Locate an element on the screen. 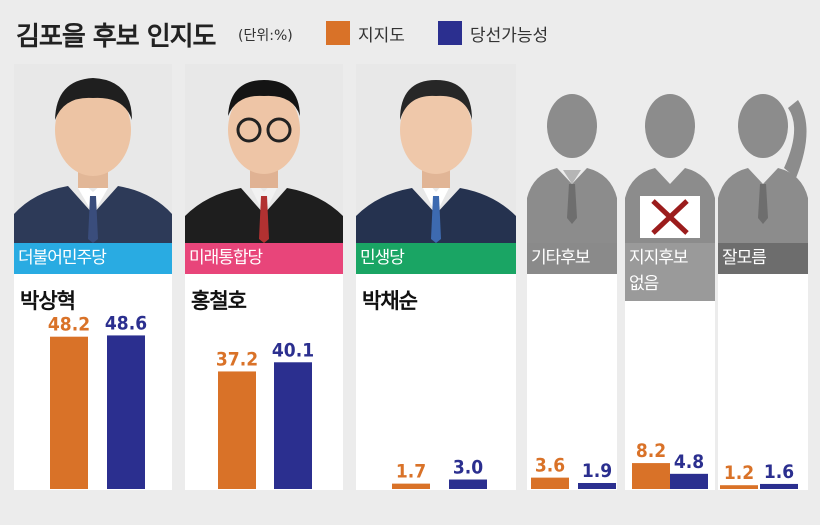 This screenshot has width=820, height=525. value-label-win-0: 48.6 is located at coordinates (126, 323).